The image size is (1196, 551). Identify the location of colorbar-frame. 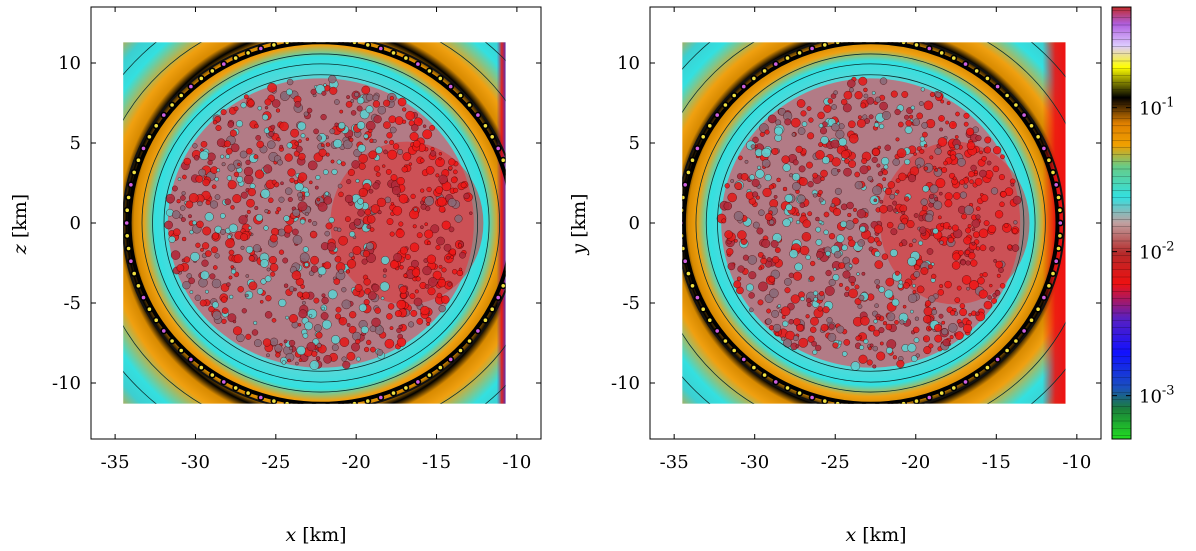
(1121, 223).